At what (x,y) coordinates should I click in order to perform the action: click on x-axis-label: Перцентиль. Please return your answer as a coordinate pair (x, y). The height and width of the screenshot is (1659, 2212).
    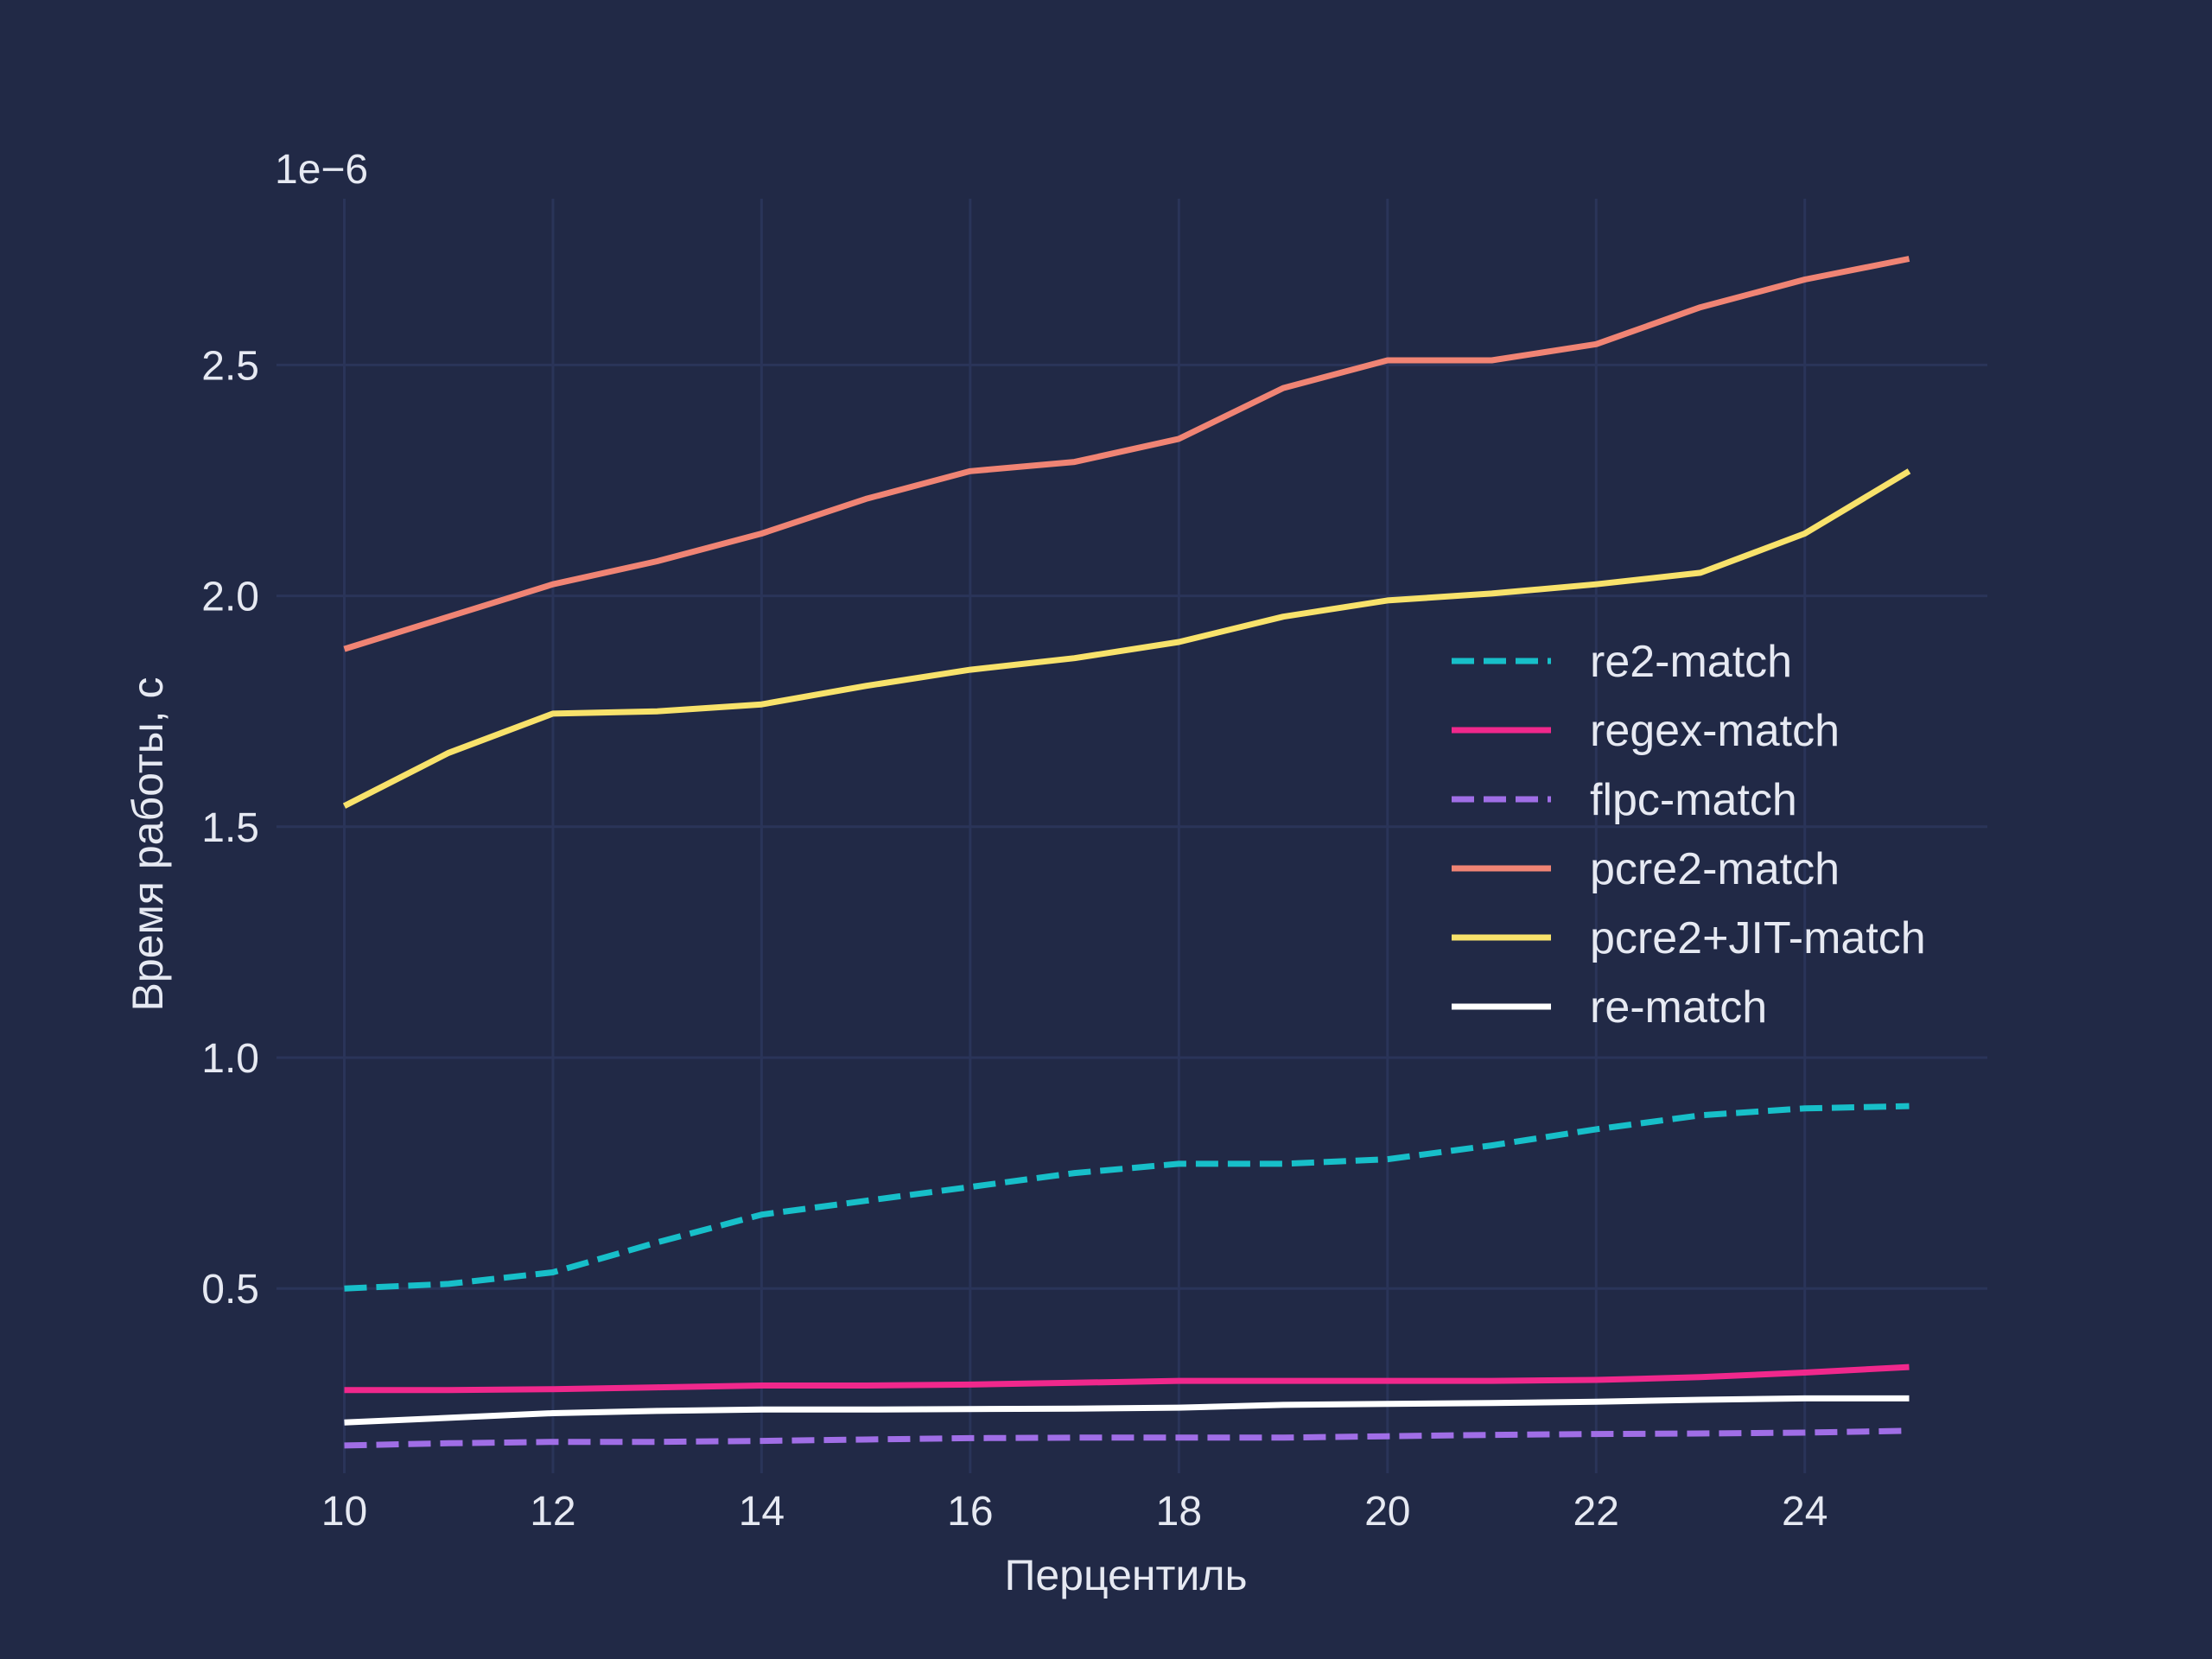
    Looking at the image, I should click on (1125, 1575).